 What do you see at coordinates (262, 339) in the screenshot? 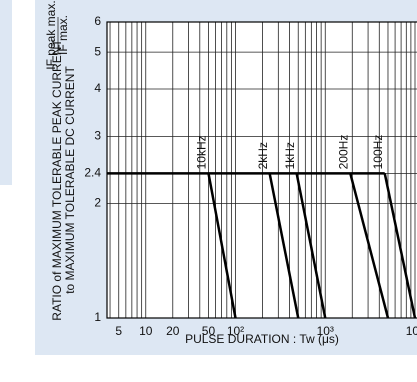
I see `x-label: PULSE DURATION : Tw (μs)` at bounding box center [262, 339].